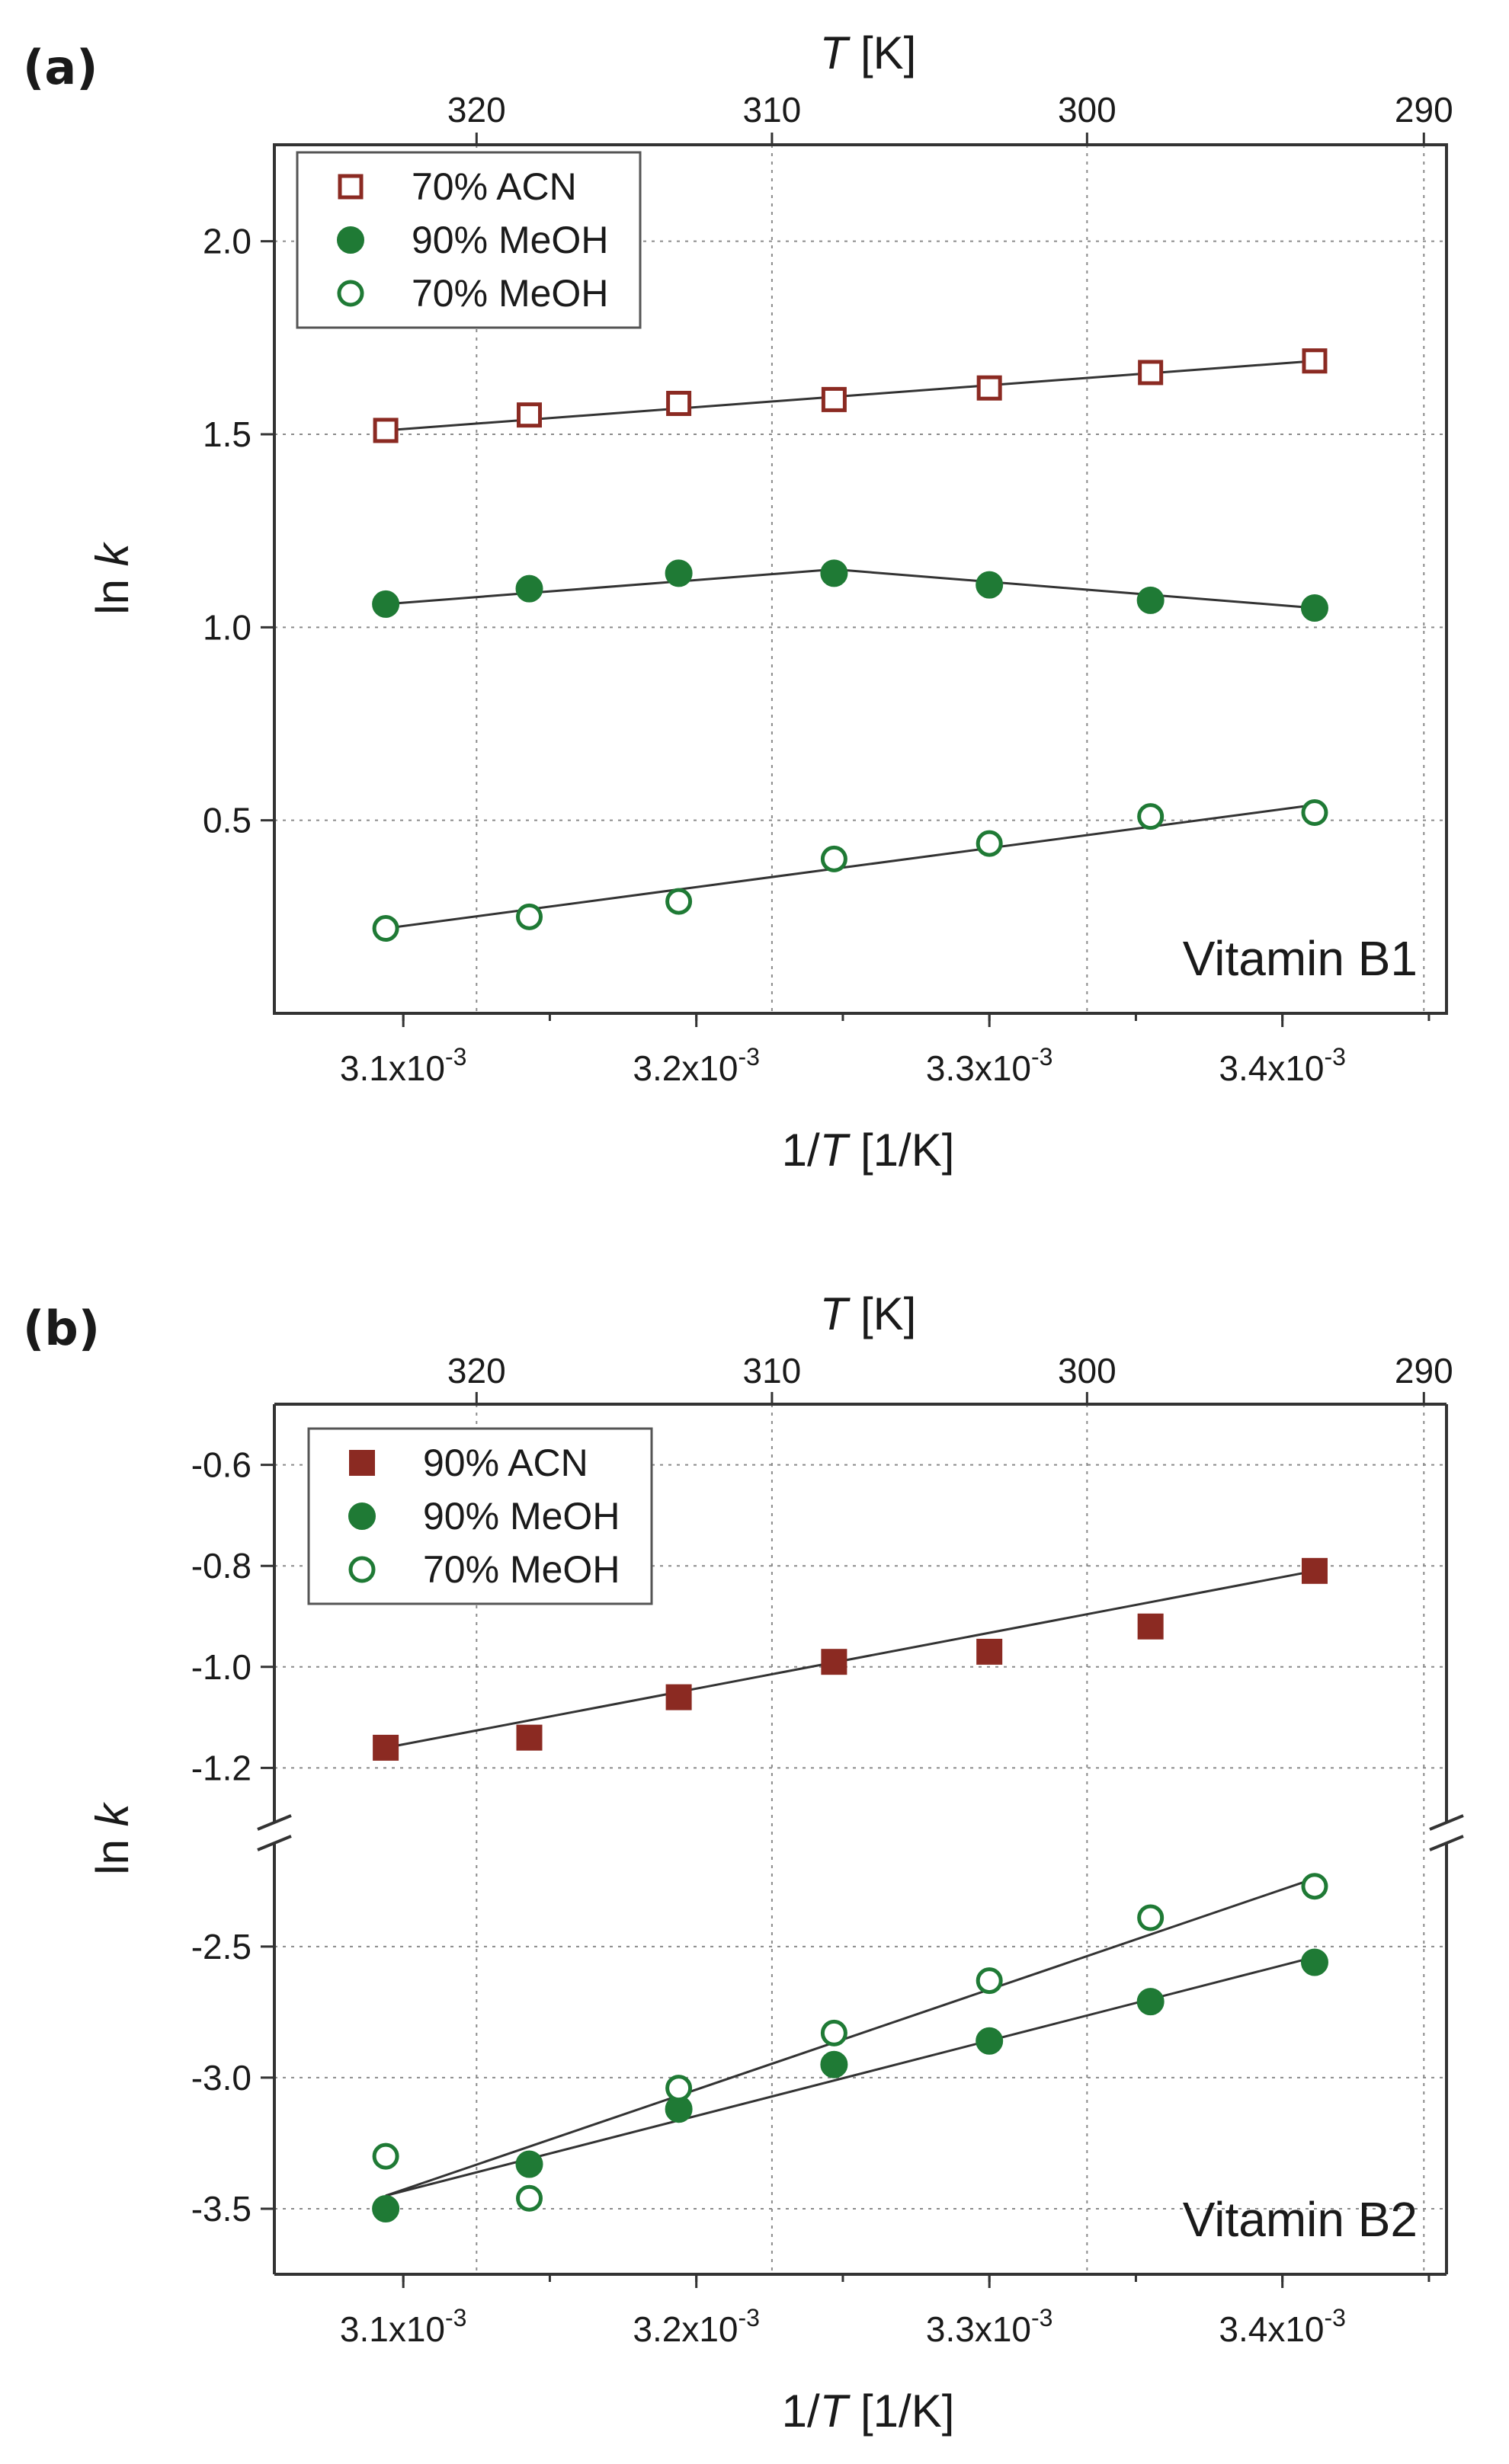 The height and width of the screenshot is (2464, 1509). Describe the element at coordinates (510, 293) in the screenshot. I see `legend-label: 70% MeOH` at that location.